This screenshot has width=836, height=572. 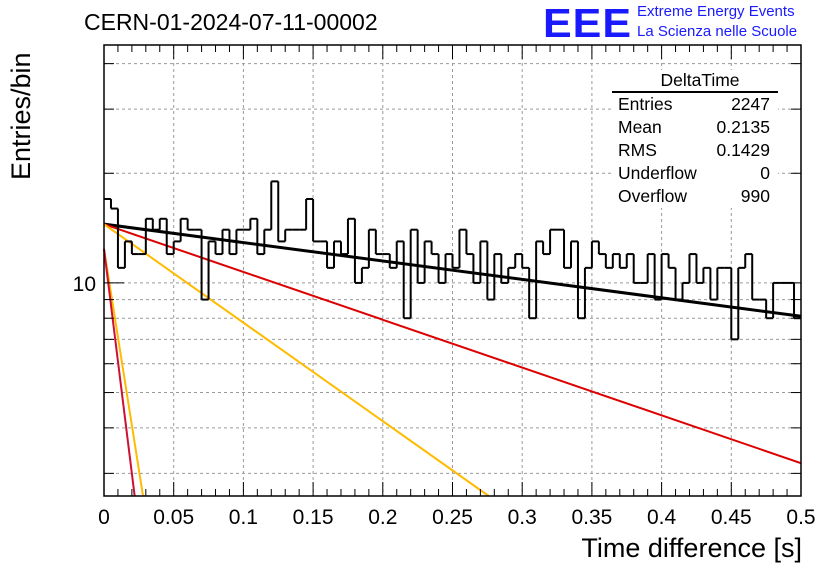 What do you see at coordinates (731, 517) in the screenshot?
I see `x-tick-label: 0.45` at bounding box center [731, 517].